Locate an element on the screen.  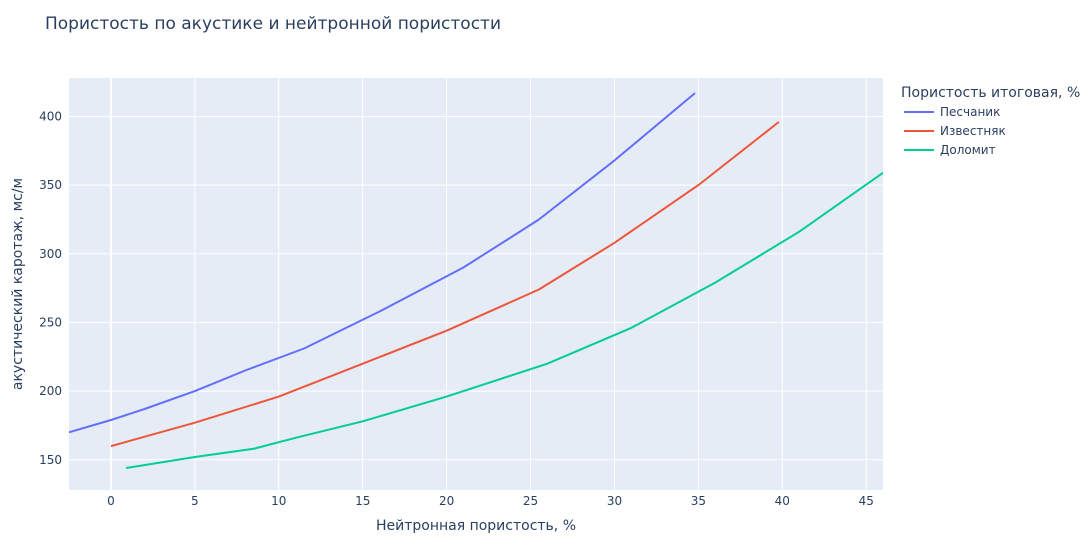
x-tick-label: 5 is located at coordinates (195, 501).